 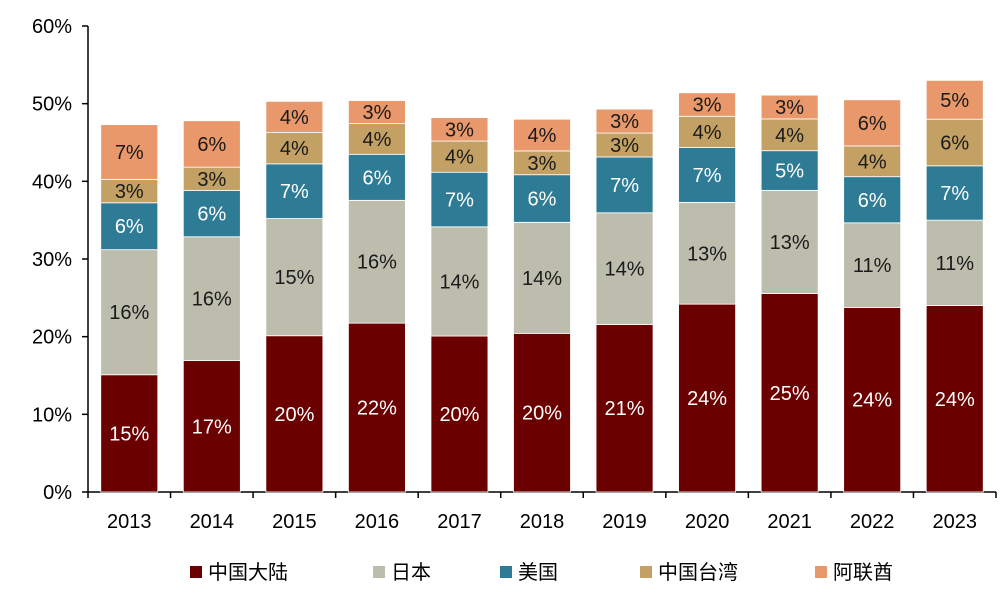 I want to click on y-tick-label: 10%, so click(x=52, y=415).